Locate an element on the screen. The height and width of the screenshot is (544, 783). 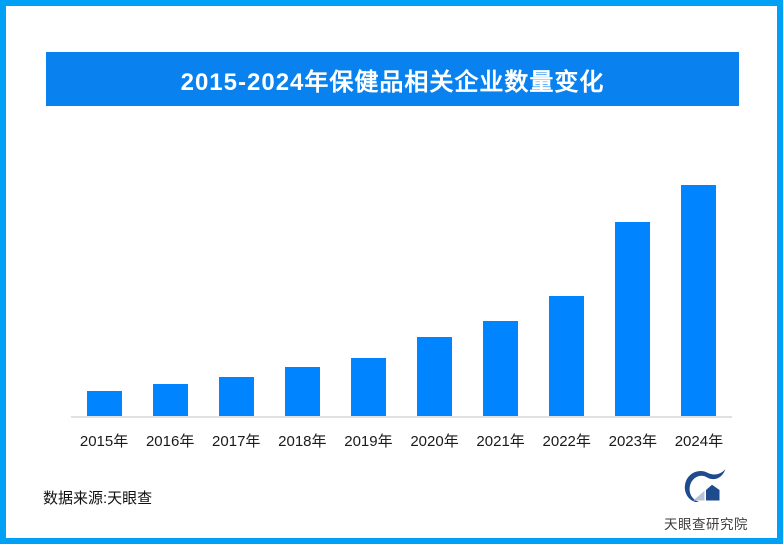
bar-2024年 is located at coordinates (699, 300).